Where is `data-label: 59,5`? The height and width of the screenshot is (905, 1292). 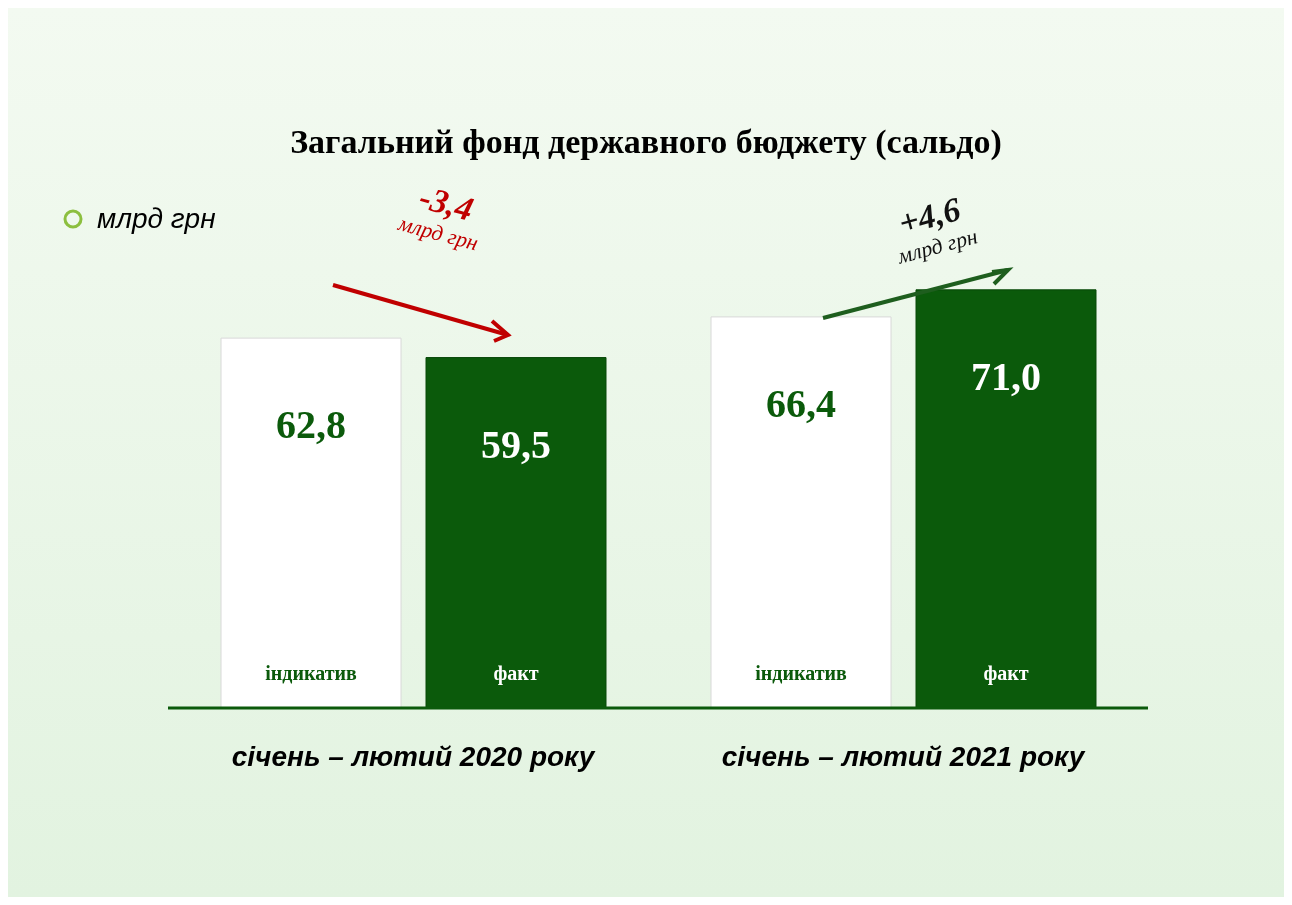
data-label: 59,5 is located at coordinates (516, 444).